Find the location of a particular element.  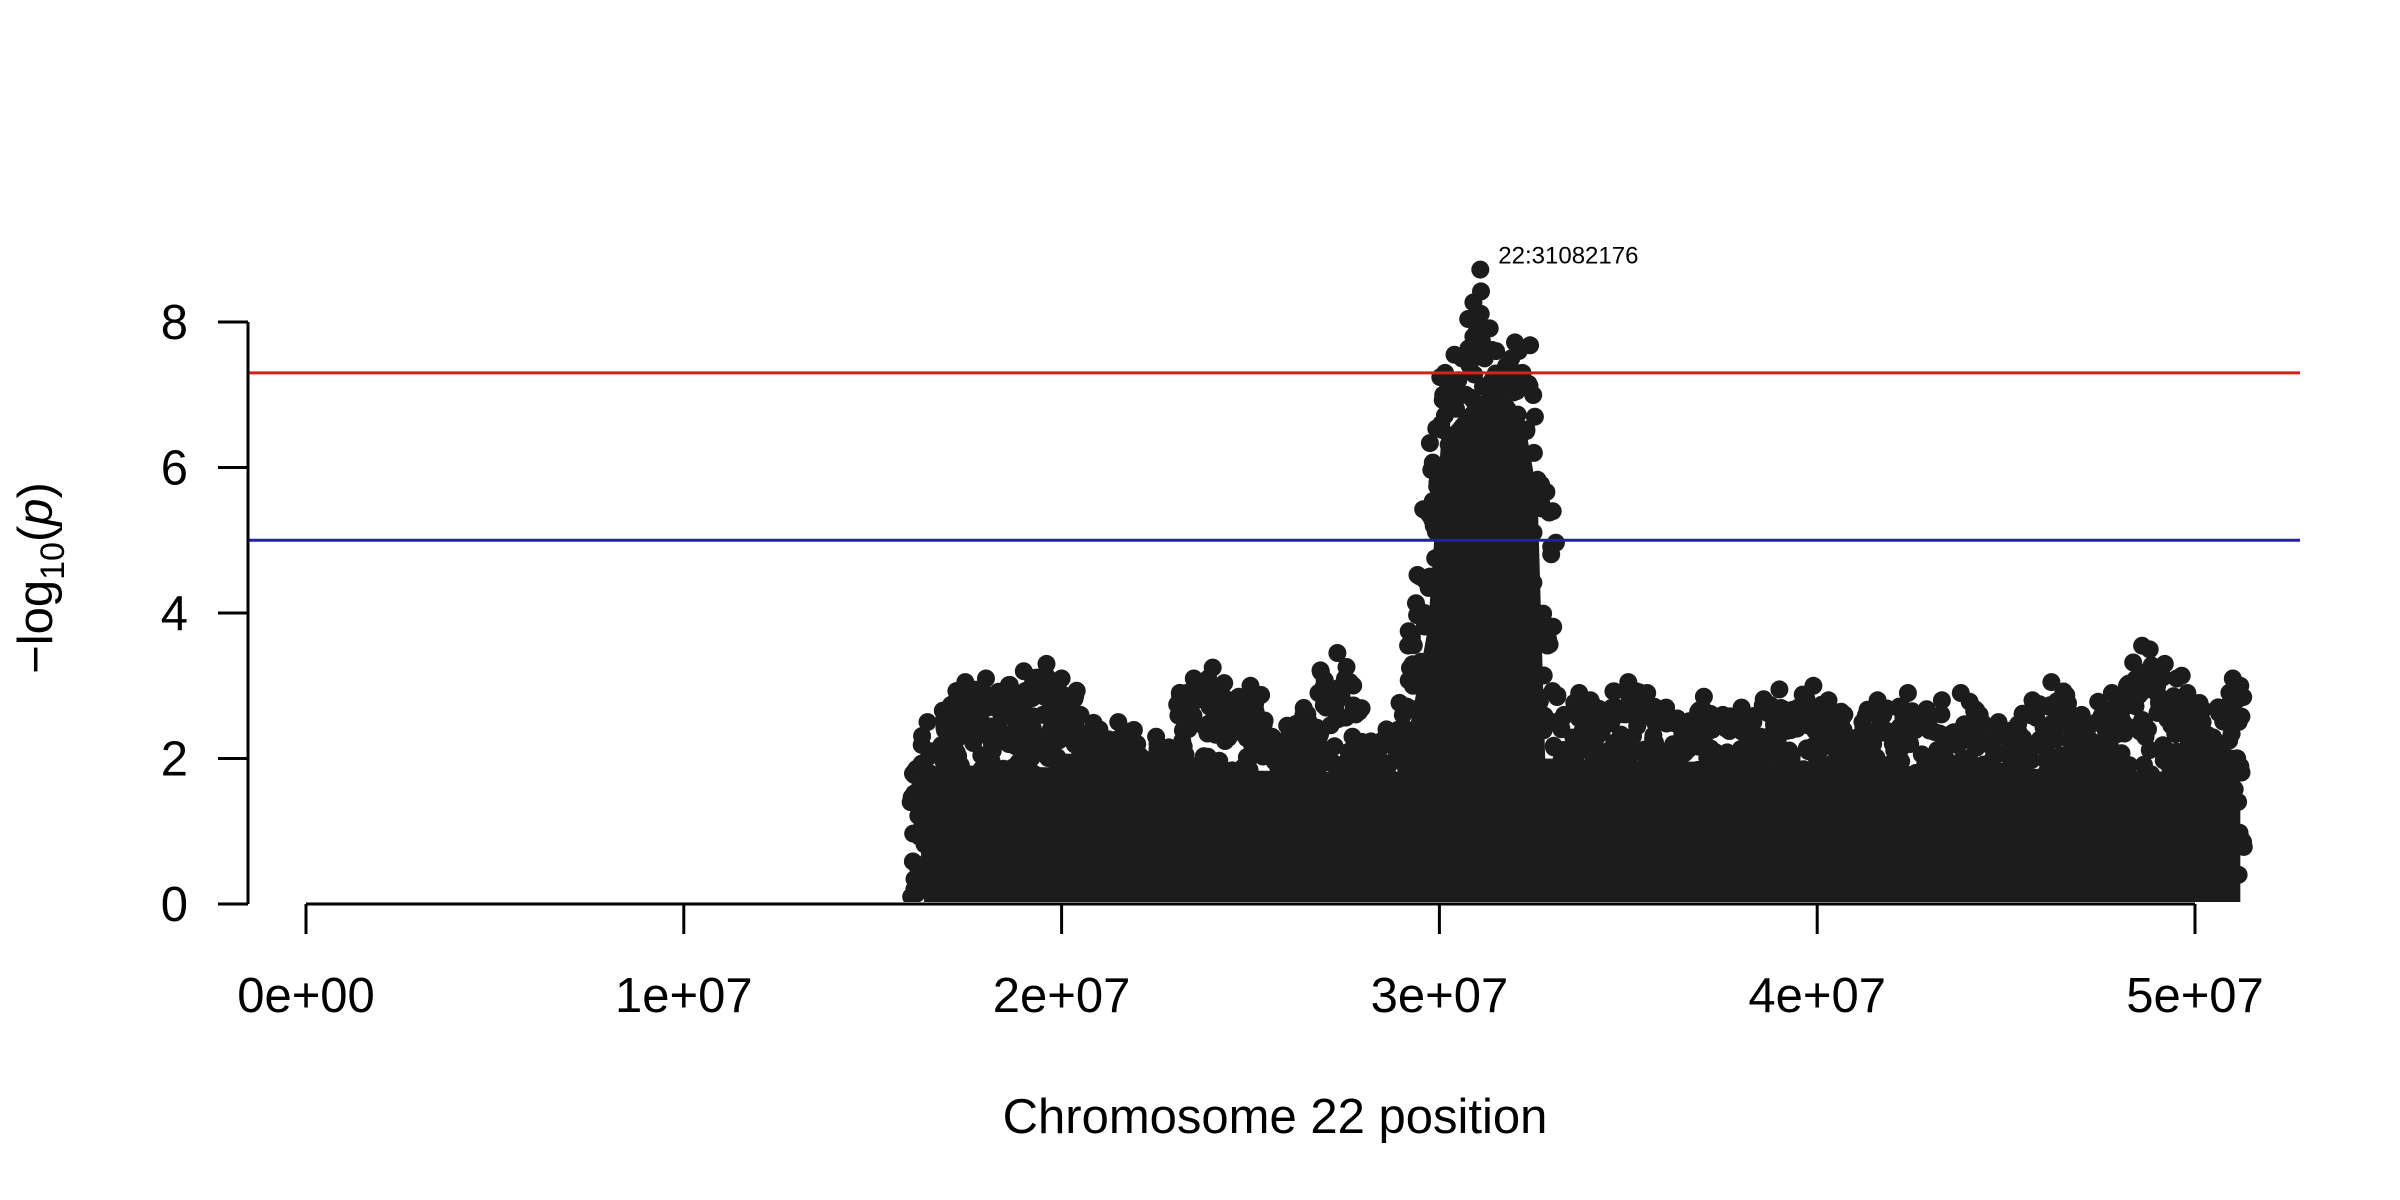

x-tick-label: 2e+07 is located at coordinates (1062, 996).